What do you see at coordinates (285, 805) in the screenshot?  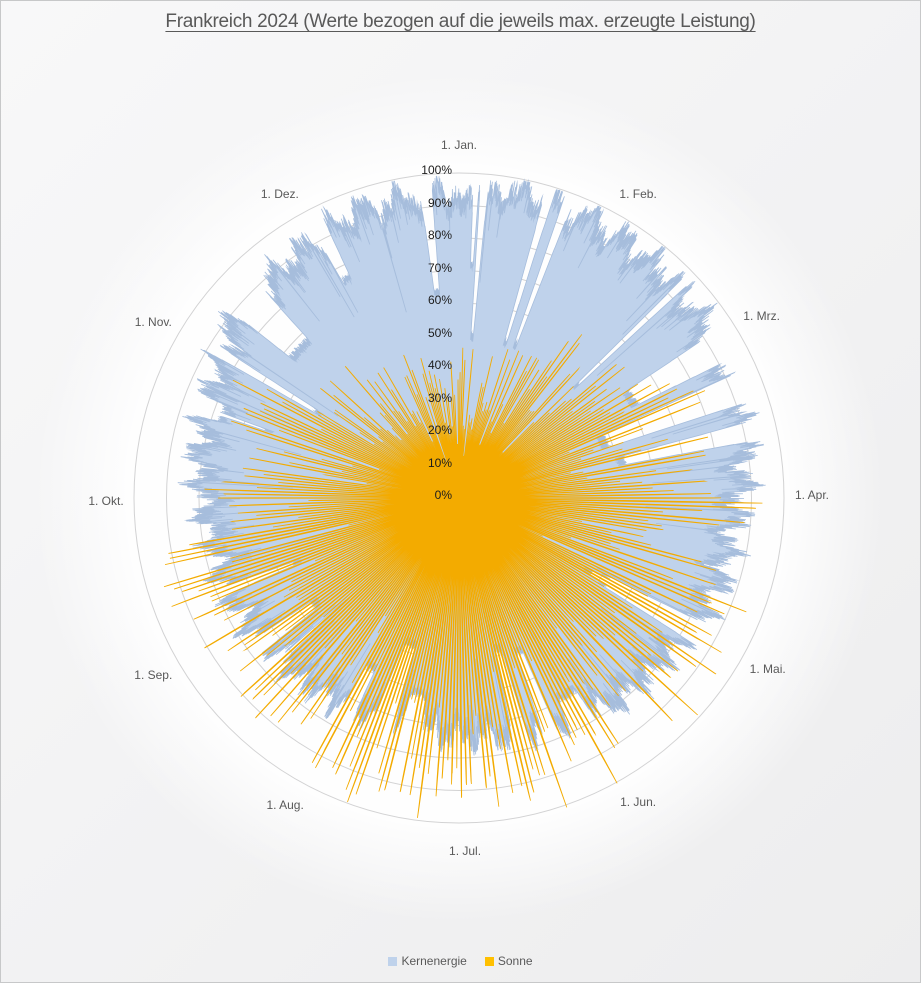 I see `month-label: 1. Aug.` at bounding box center [285, 805].